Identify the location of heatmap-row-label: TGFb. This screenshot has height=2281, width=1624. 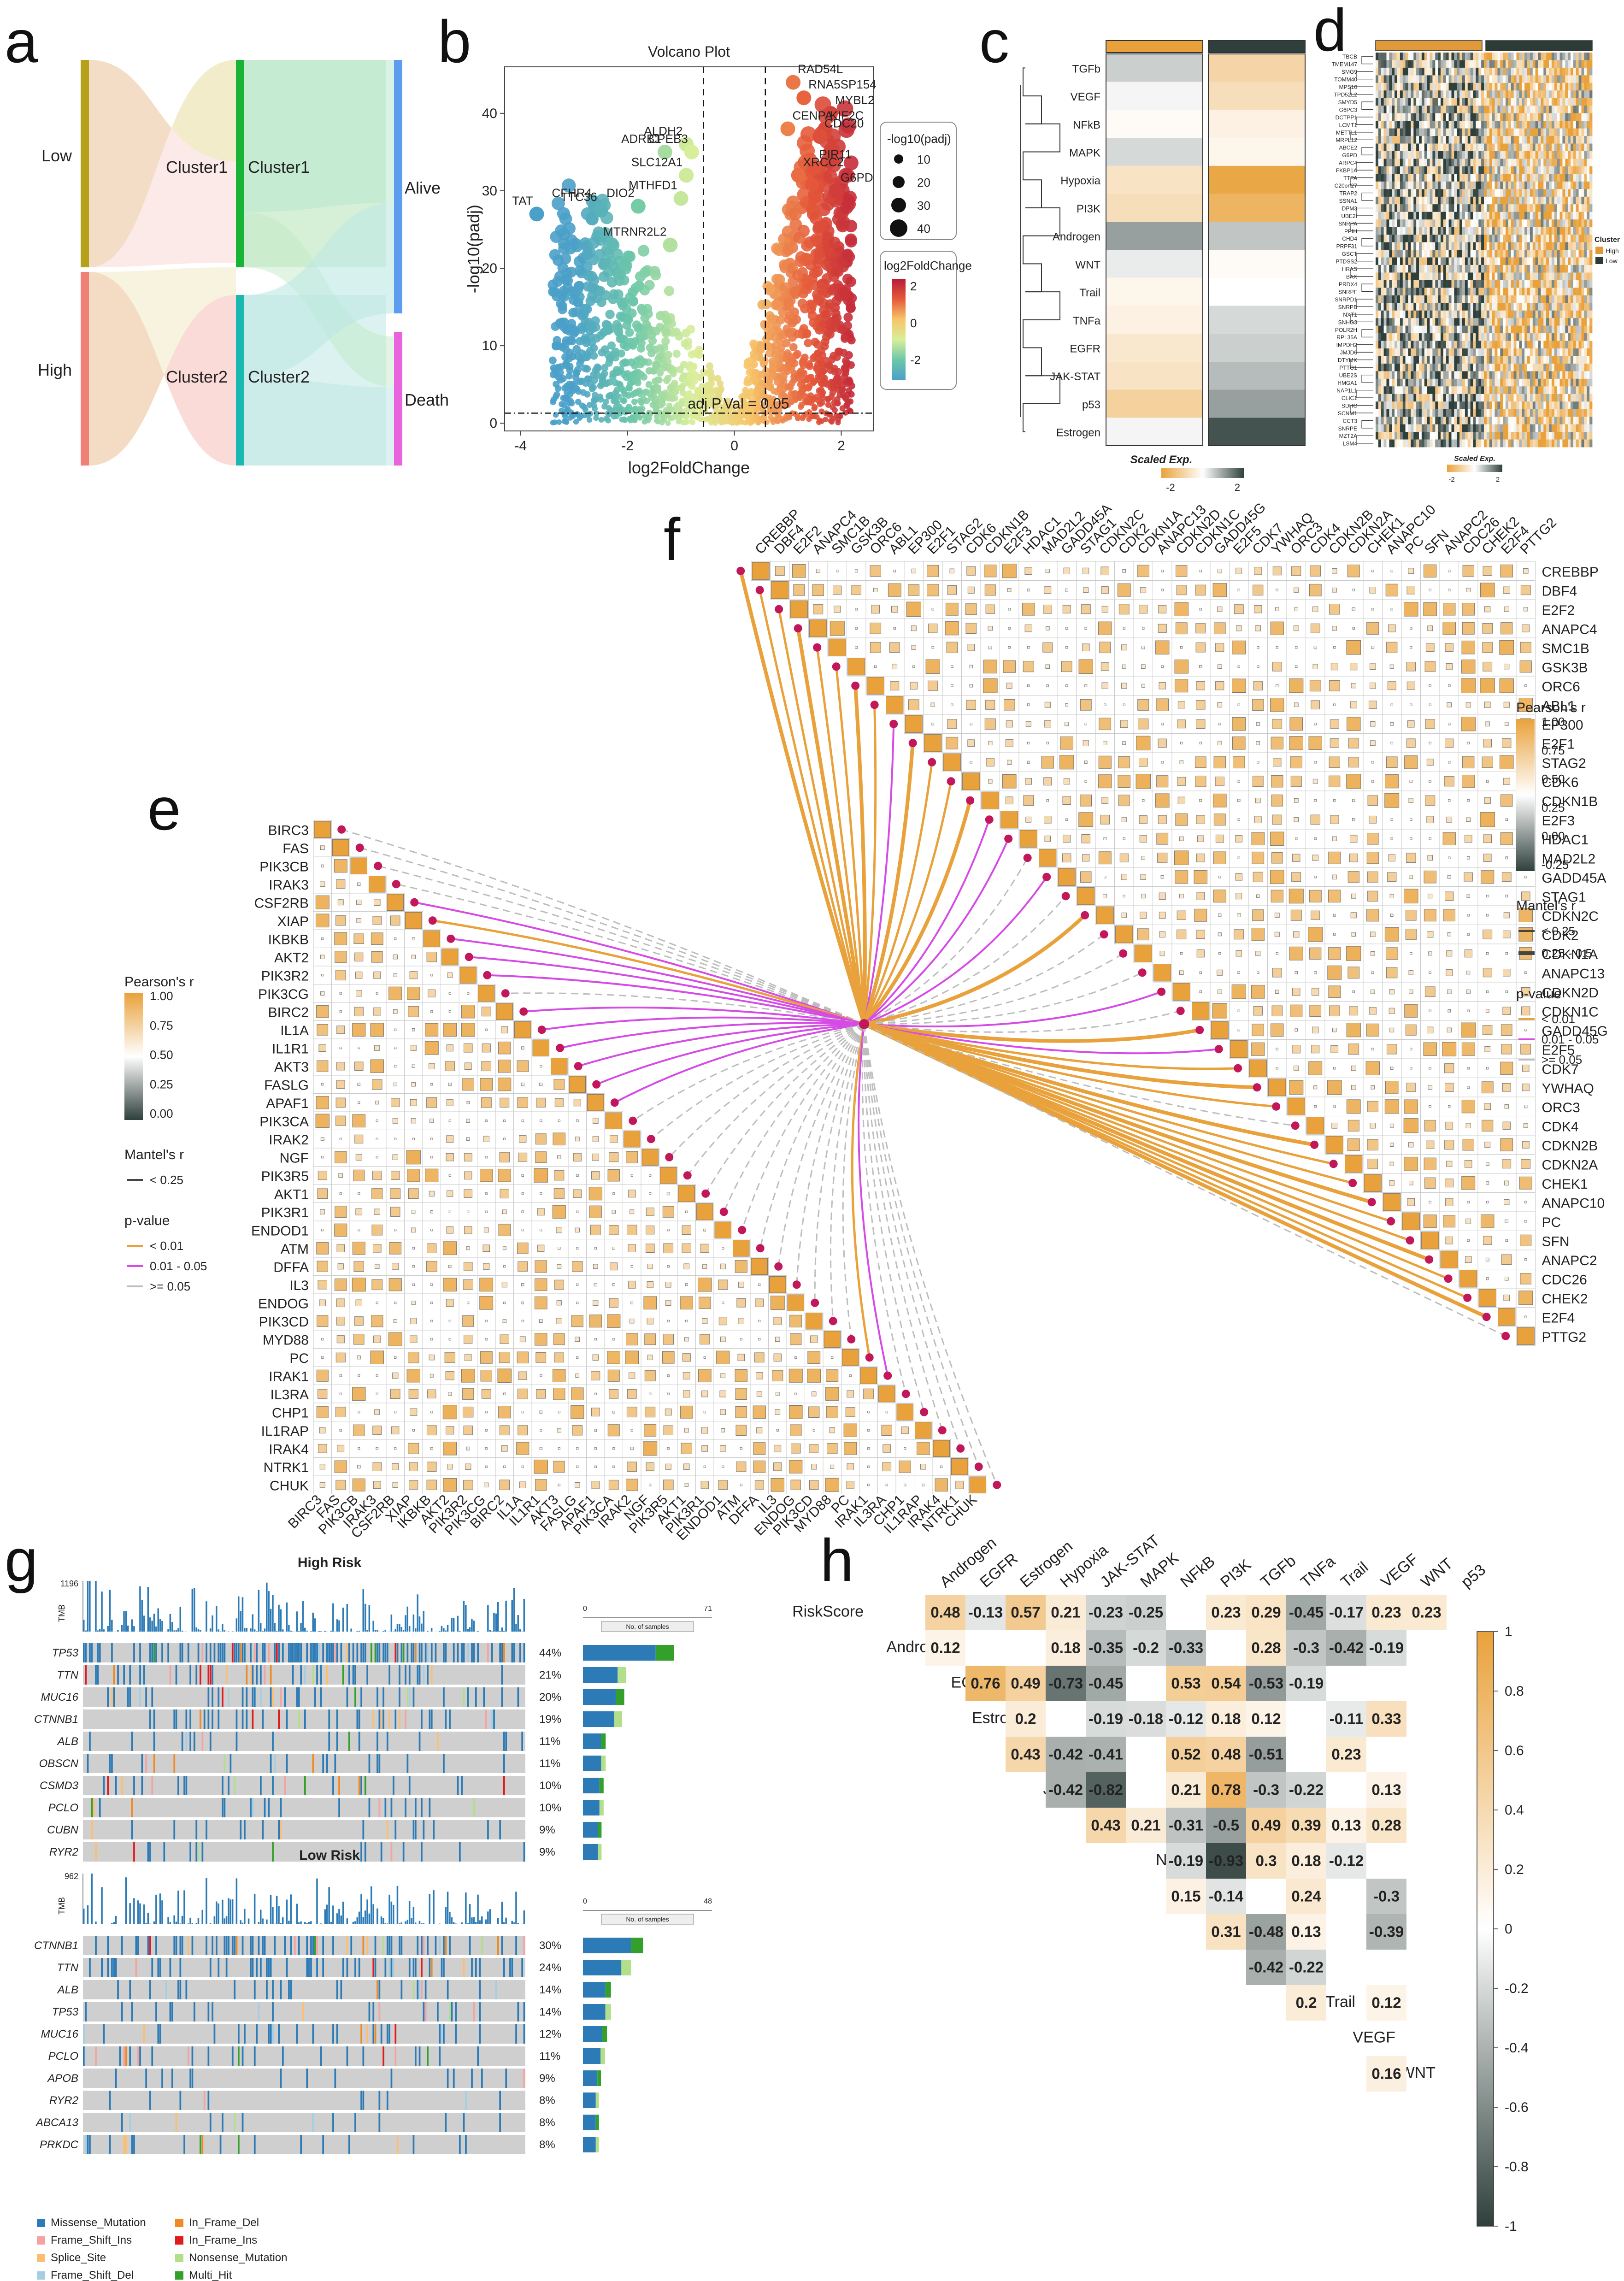
(1086, 69).